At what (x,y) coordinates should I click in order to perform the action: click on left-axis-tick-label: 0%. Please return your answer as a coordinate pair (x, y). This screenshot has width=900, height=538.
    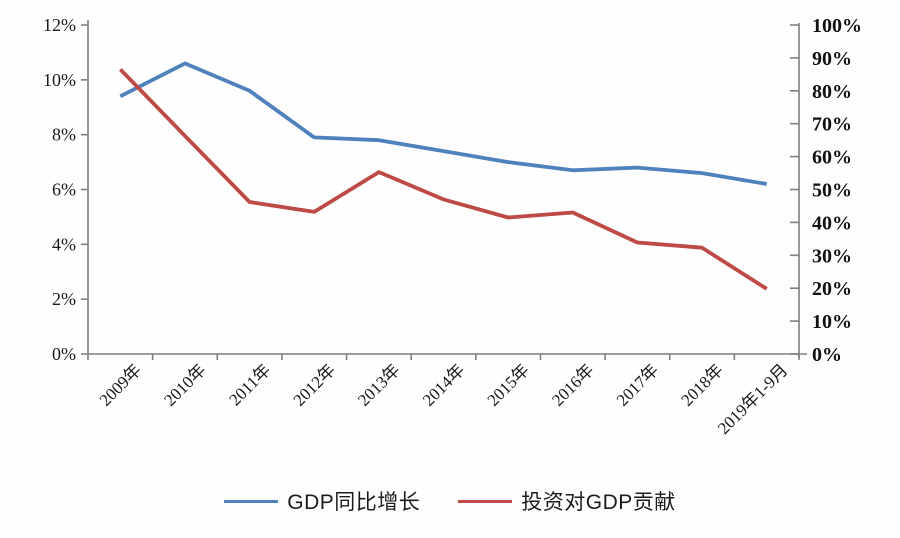
    Looking at the image, I should click on (64, 354).